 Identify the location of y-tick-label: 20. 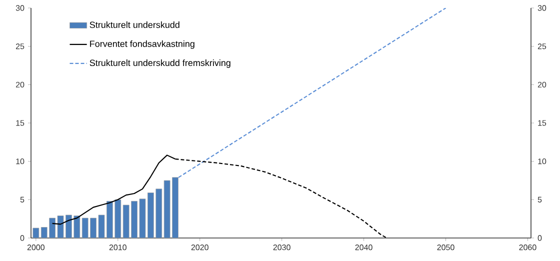
(20, 85).